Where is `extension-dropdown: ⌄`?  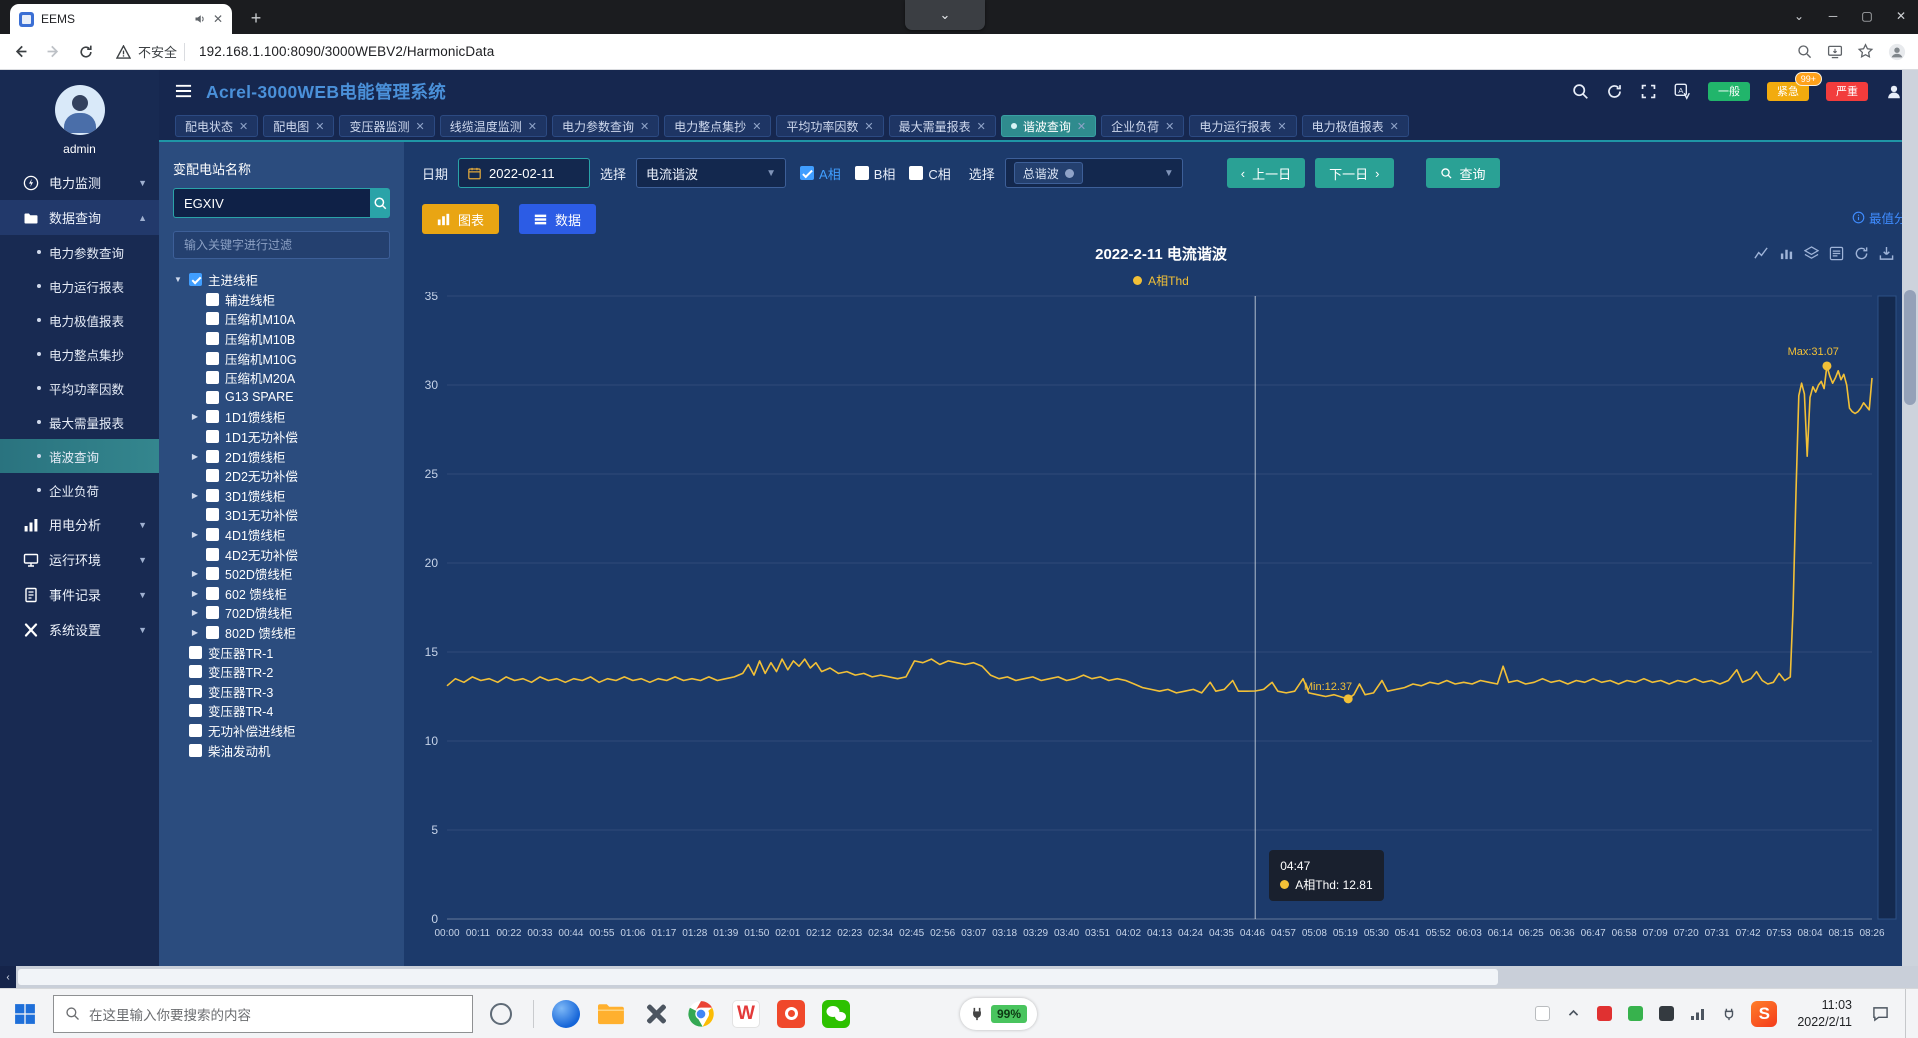
extension-dropdown: ⌄ is located at coordinates (945, 15).